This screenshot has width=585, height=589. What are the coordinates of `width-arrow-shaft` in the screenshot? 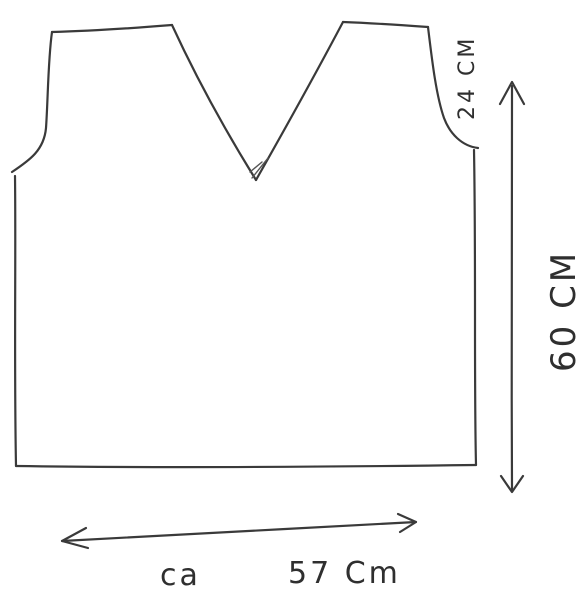 It's located at (239, 531).